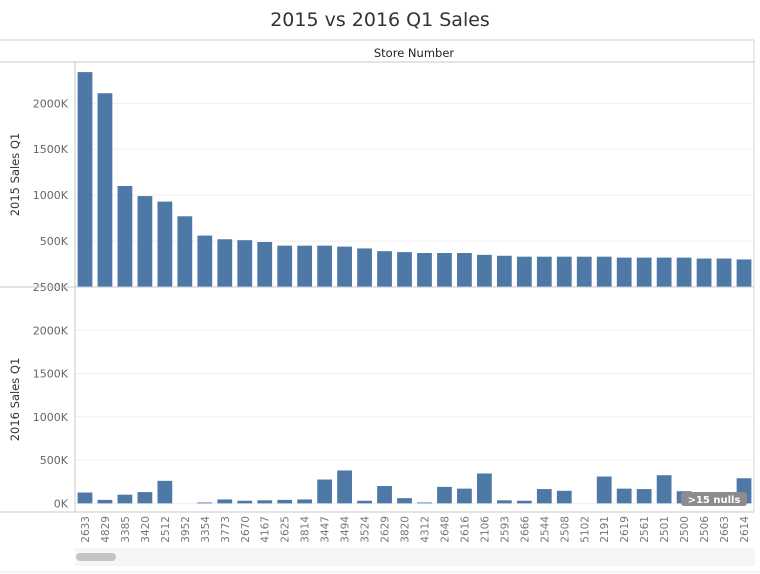  I want to click on x-tick-label: 2629, so click(386, 529).